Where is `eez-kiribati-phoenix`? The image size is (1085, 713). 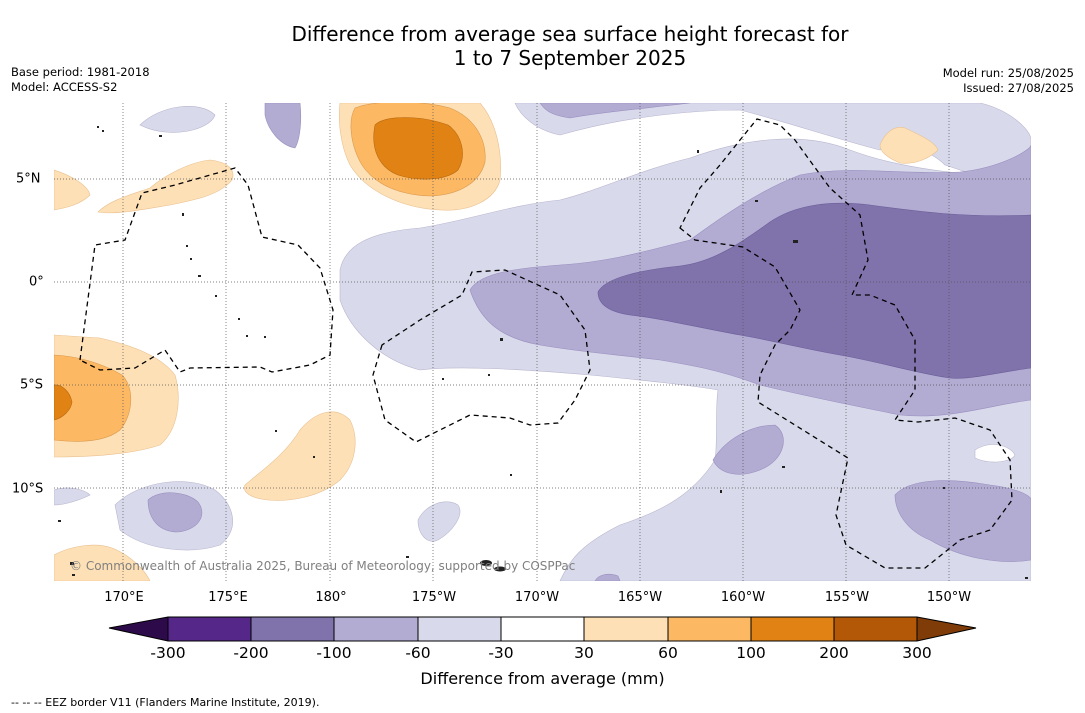
eez-kiribati-phoenix is located at coordinates (481, 356).